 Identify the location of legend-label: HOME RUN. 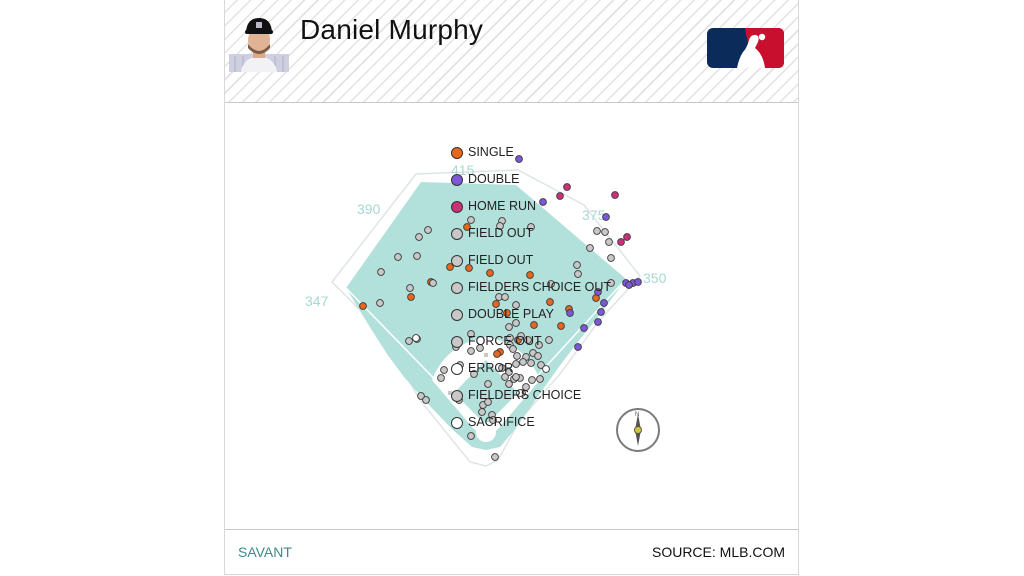
(502, 206).